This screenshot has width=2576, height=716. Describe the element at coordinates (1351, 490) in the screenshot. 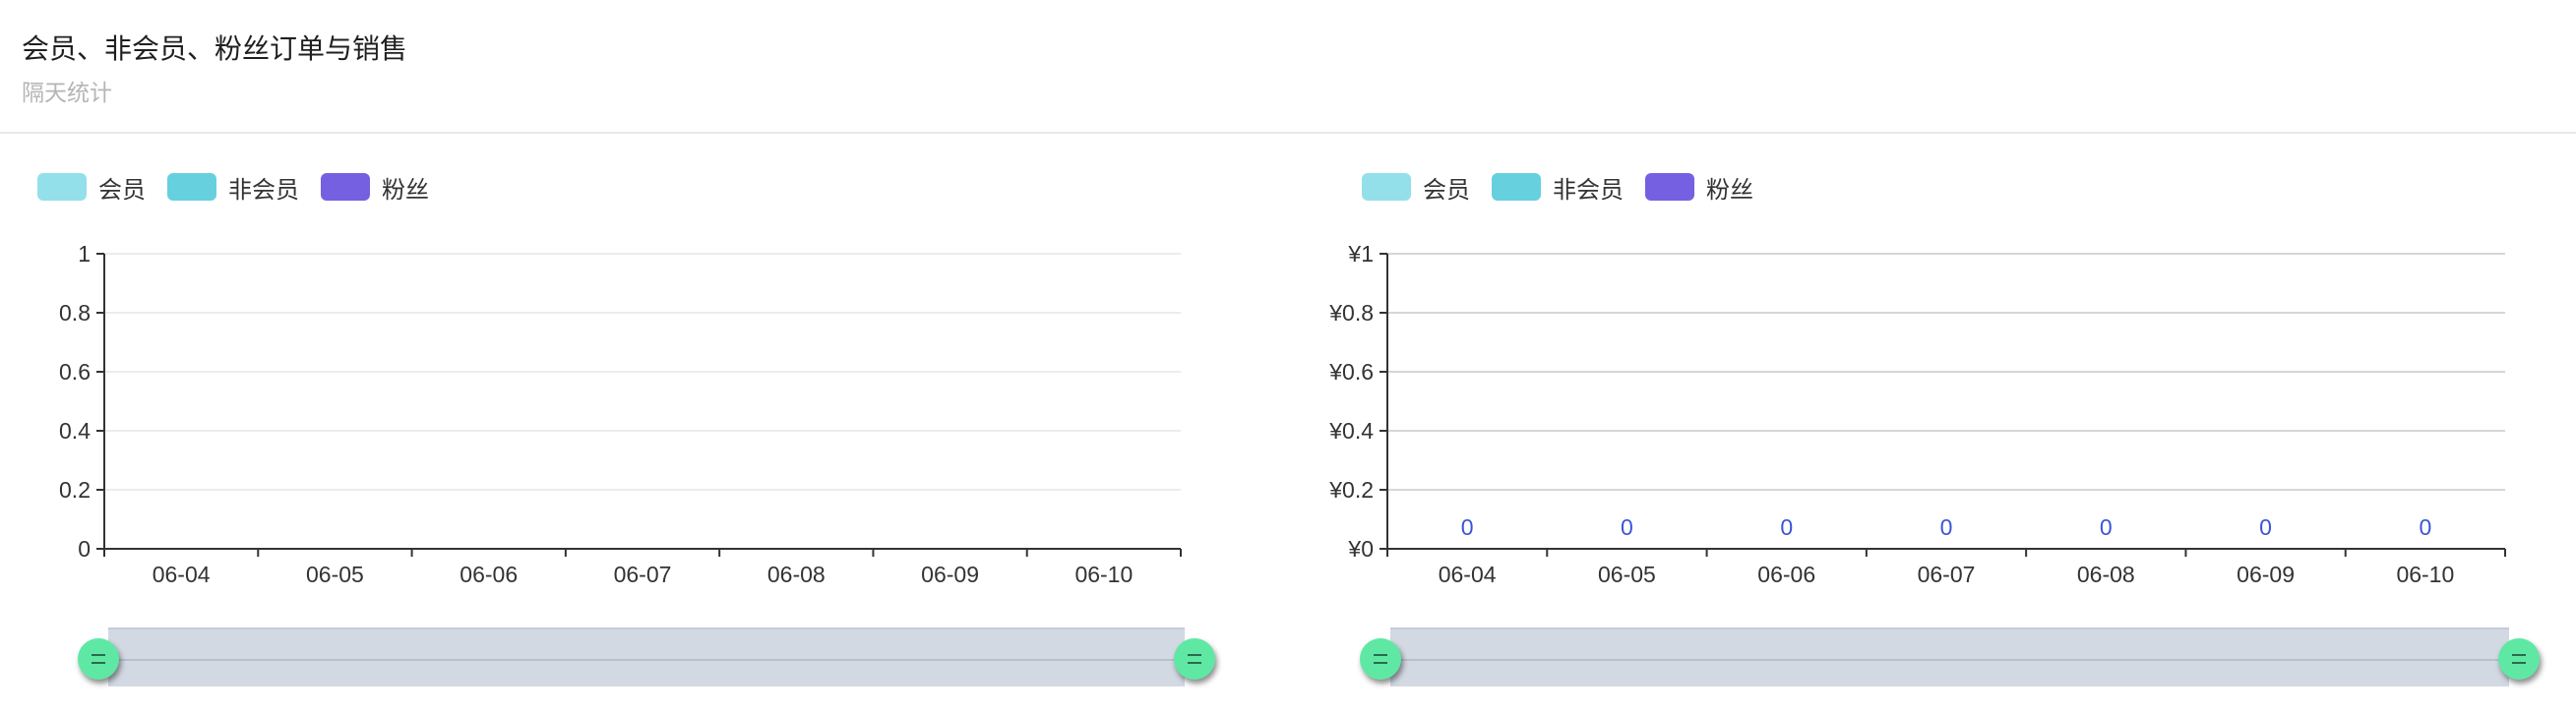

I see `y-tick-label: ¥0.2` at that location.